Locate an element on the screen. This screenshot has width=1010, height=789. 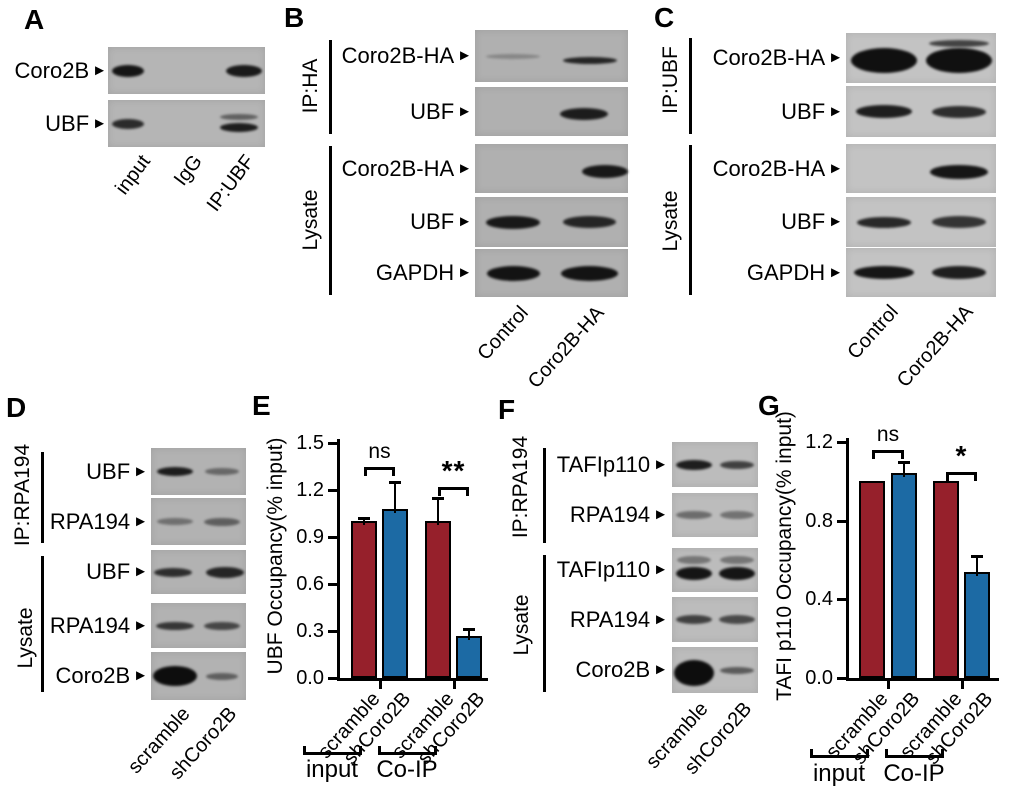
y-tick-label: 0.4 is located at coordinates (819, 599).